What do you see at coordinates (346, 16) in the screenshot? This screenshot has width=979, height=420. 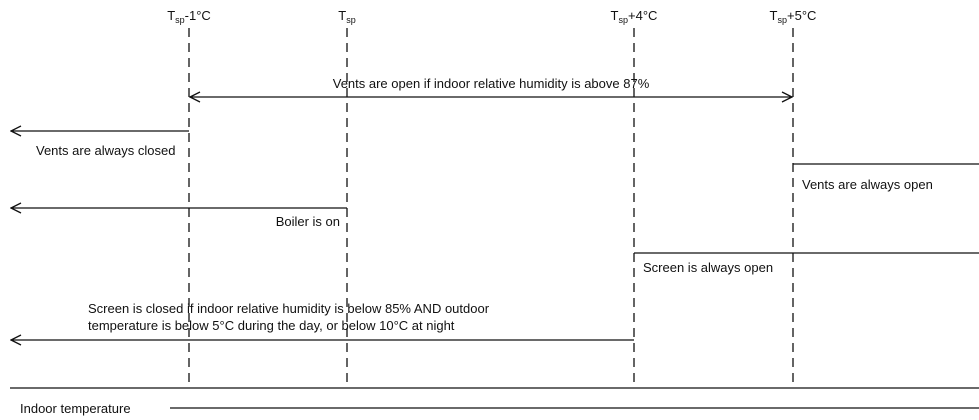 I see `threshold-label: Tsp` at bounding box center [346, 16].